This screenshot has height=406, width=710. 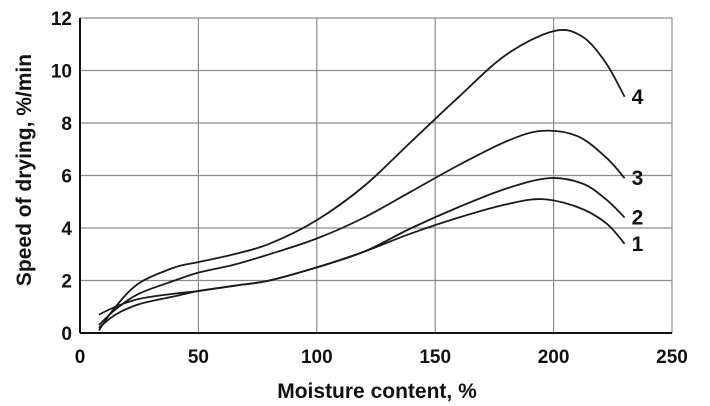 I want to click on x-axis-title: Moisture content, %, so click(x=377, y=391).